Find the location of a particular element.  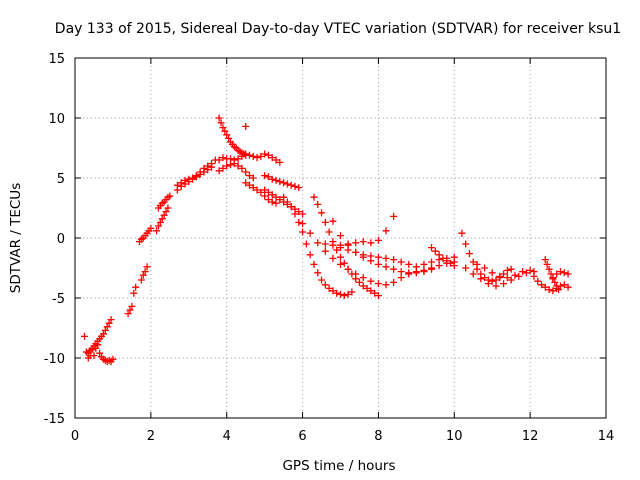

x-tick-label: 10 is located at coordinates (454, 436).